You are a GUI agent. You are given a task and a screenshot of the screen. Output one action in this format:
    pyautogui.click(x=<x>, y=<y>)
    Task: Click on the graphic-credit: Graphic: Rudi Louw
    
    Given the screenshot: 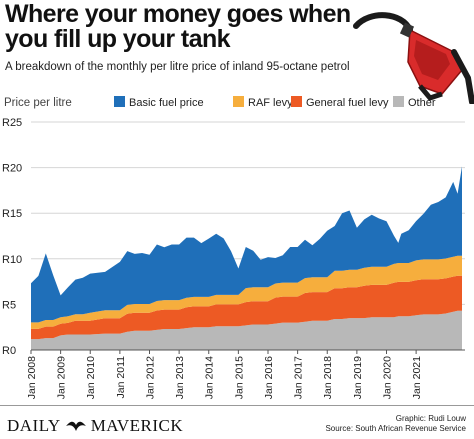 What is the action you would take?
    pyautogui.click(x=430, y=418)
    